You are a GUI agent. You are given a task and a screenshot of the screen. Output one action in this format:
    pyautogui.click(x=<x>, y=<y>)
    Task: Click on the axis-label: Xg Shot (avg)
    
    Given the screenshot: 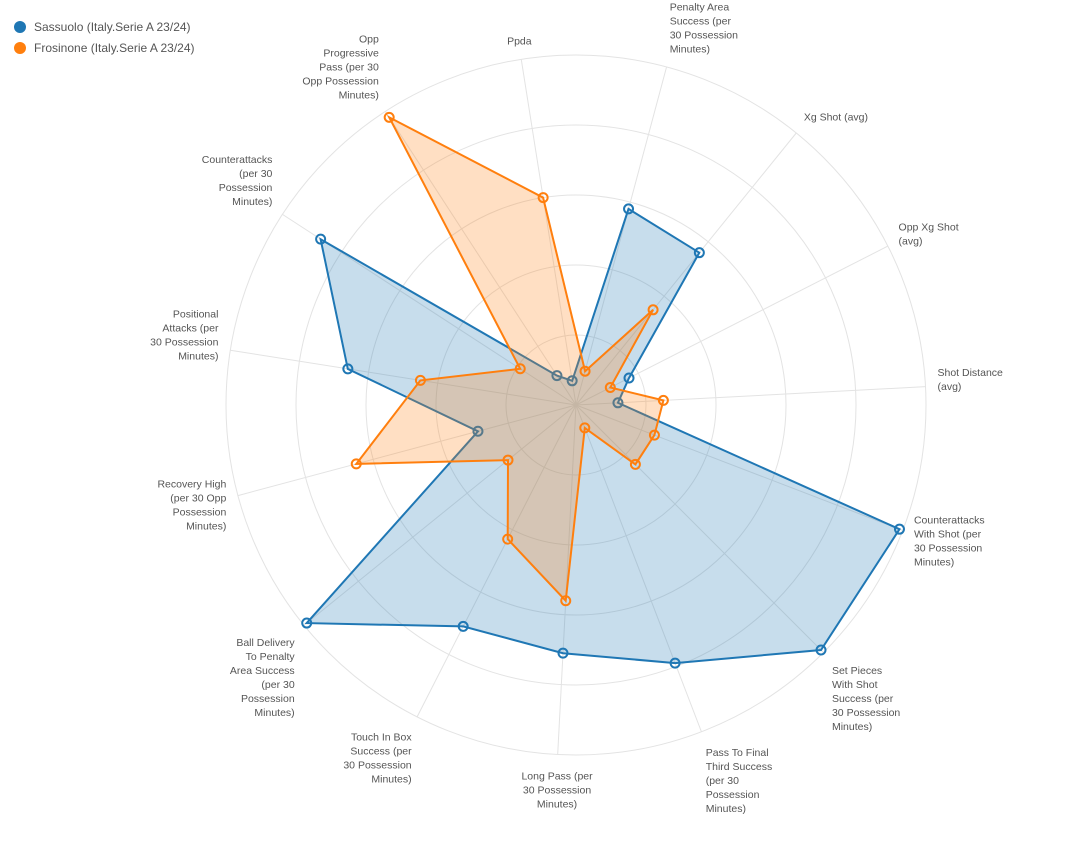 What is the action you would take?
    pyautogui.click(x=836, y=118)
    